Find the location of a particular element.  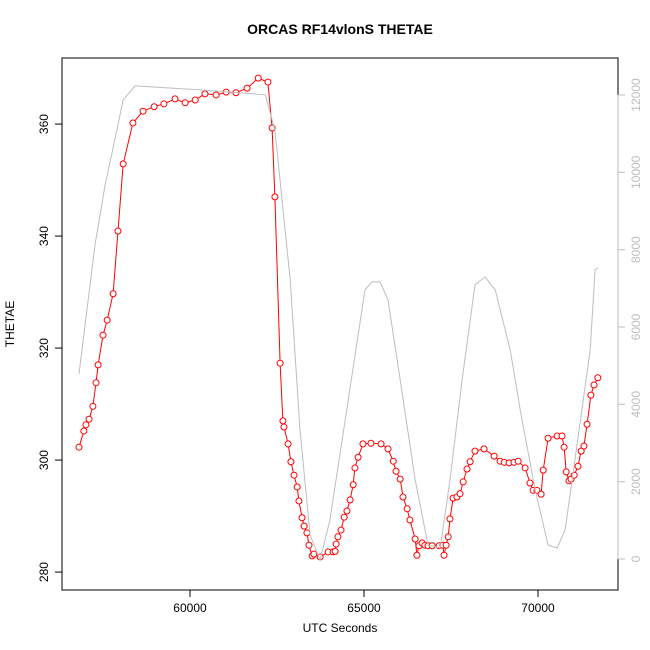

y-tick-label: 340 is located at coordinates (44, 236).